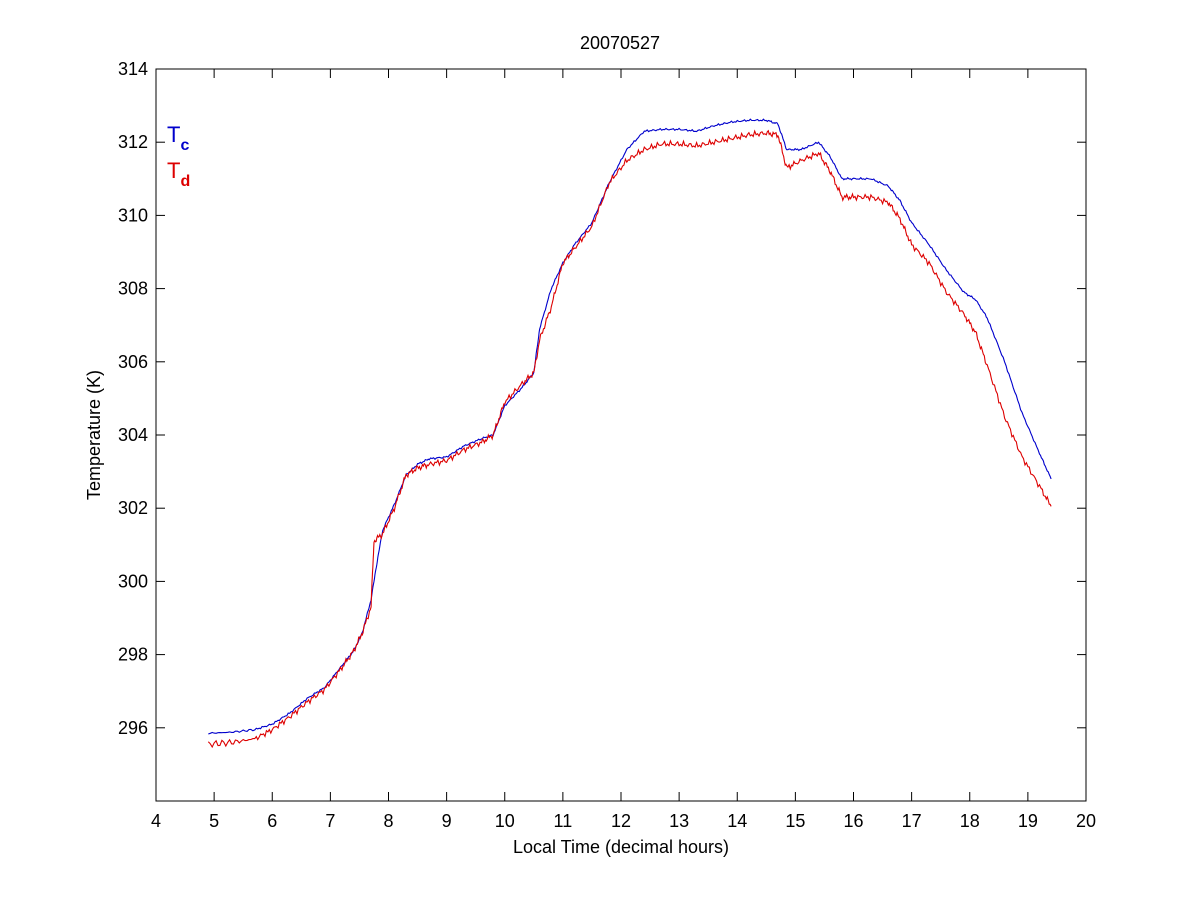 This screenshot has width=1200, height=900. What do you see at coordinates (853, 821) in the screenshot?
I see `x-tick-label: 16` at bounding box center [853, 821].